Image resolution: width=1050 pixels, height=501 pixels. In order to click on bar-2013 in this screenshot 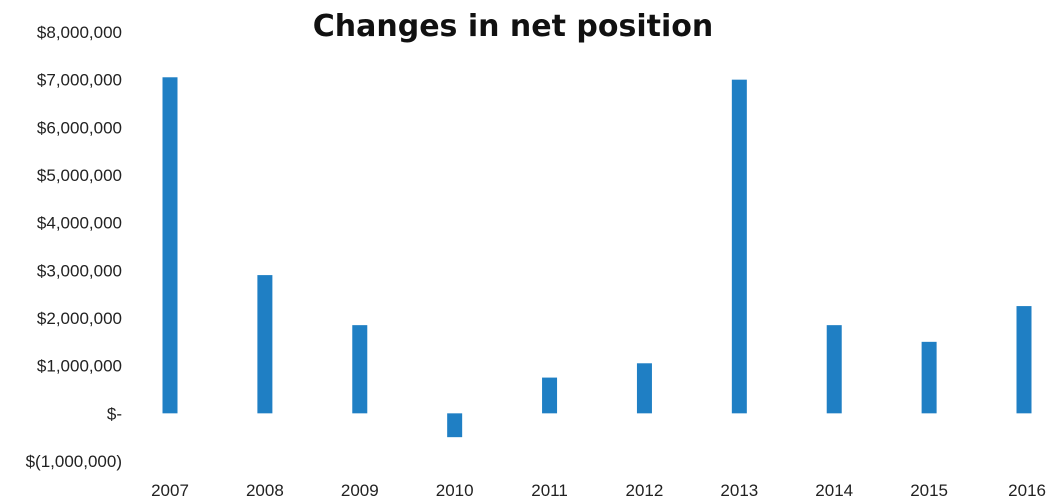, I will do `click(739, 246)`.